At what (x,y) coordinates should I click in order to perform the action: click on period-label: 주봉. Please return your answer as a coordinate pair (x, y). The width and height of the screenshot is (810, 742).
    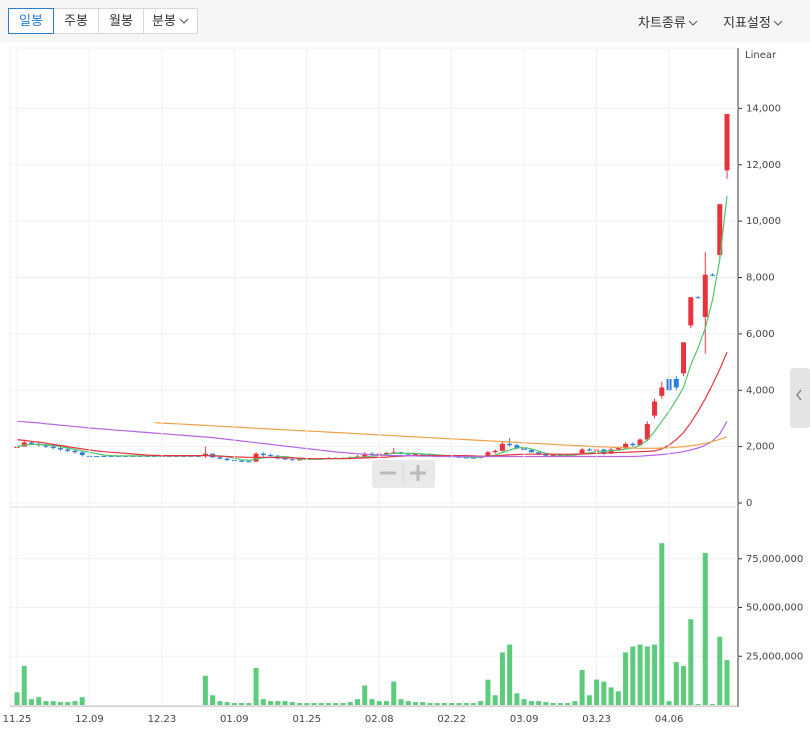
    Looking at the image, I should click on (76, 21).